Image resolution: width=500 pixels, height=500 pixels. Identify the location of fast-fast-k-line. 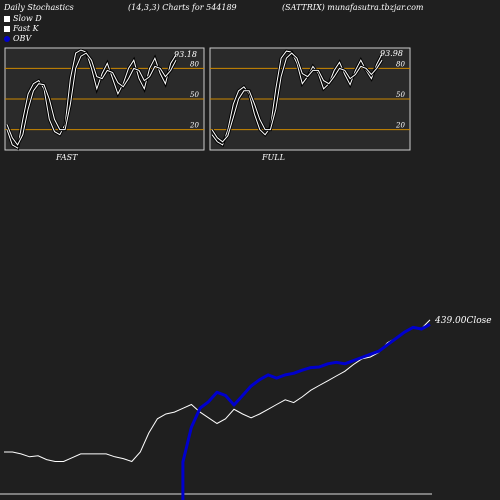
(91, 99).